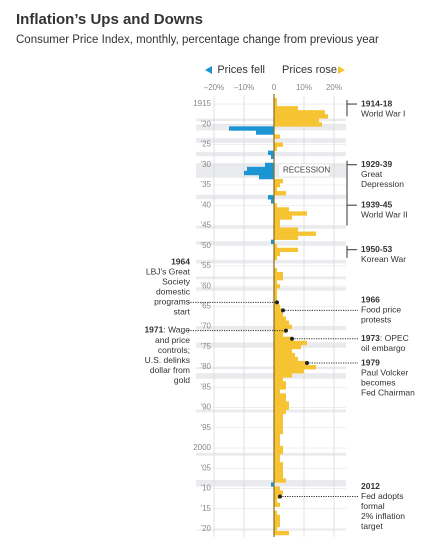 This screenshot has height=547, width=440. What do you see at coordinates (205, 144) in the screenshot?
I see `y-tick-label: ’25` at bounding box center [205, 144].